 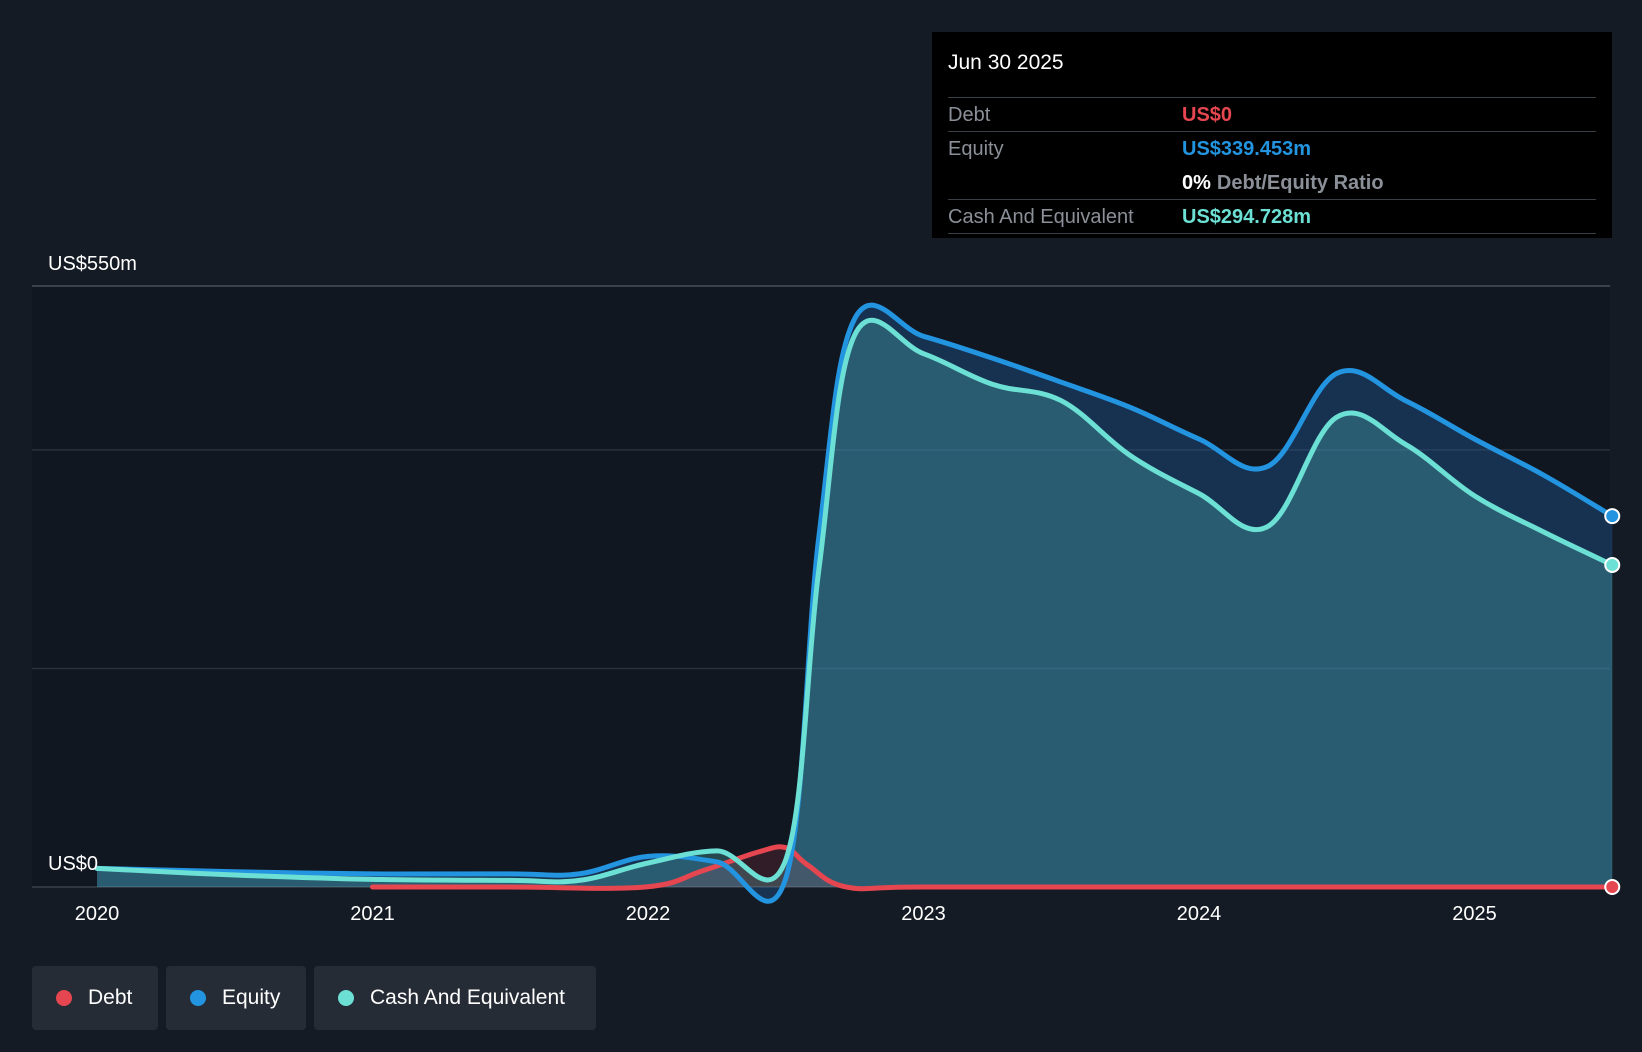 I want to click on tooltip-cash-label: Cash And Equivalent, so click(x=1041, y=217).